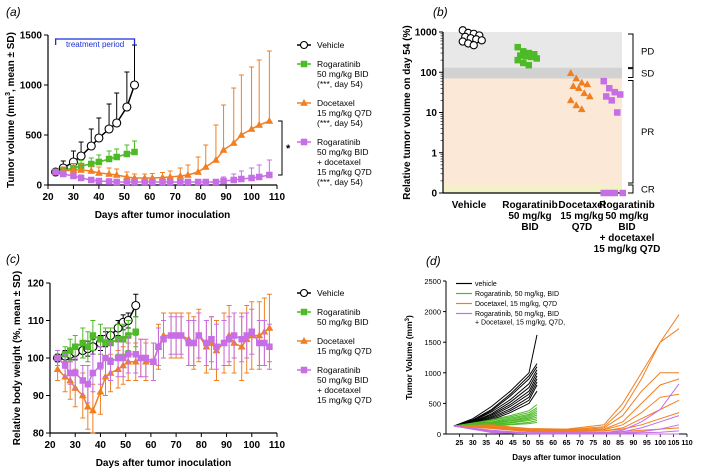 Image resolution: width=709 pixels, height=476 pixels. What do you see at coordinates (39, 186) in the screenshot?
I see `y-tick-label: 0` at bounding box center [39, 186].